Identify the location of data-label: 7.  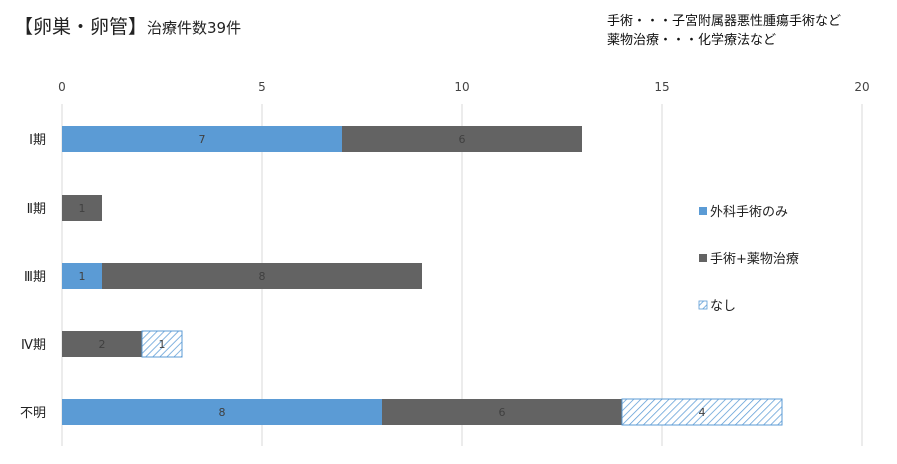
(202, 139).